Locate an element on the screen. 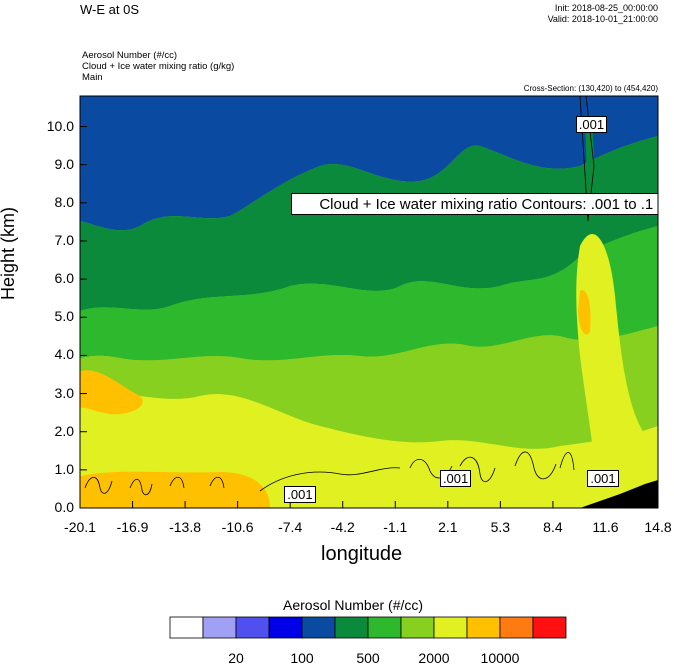 This screenshot has height=667, width=674. colorbar-label: 10000 is located at coordinates (500, 658).